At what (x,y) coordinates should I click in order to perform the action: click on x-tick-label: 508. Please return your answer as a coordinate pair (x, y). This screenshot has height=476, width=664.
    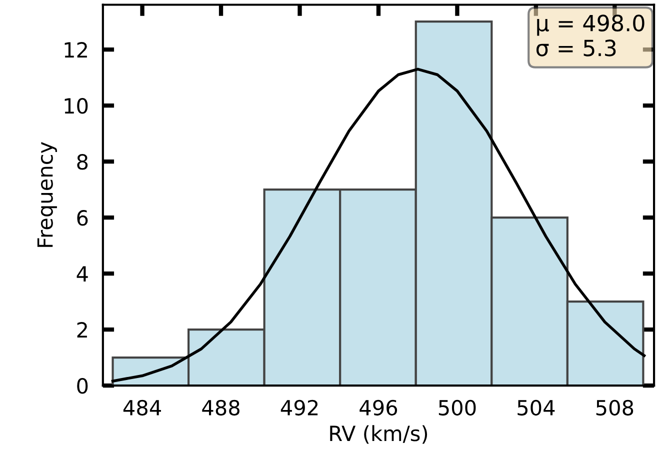
    Looking at the image, I should click on (615, 408).